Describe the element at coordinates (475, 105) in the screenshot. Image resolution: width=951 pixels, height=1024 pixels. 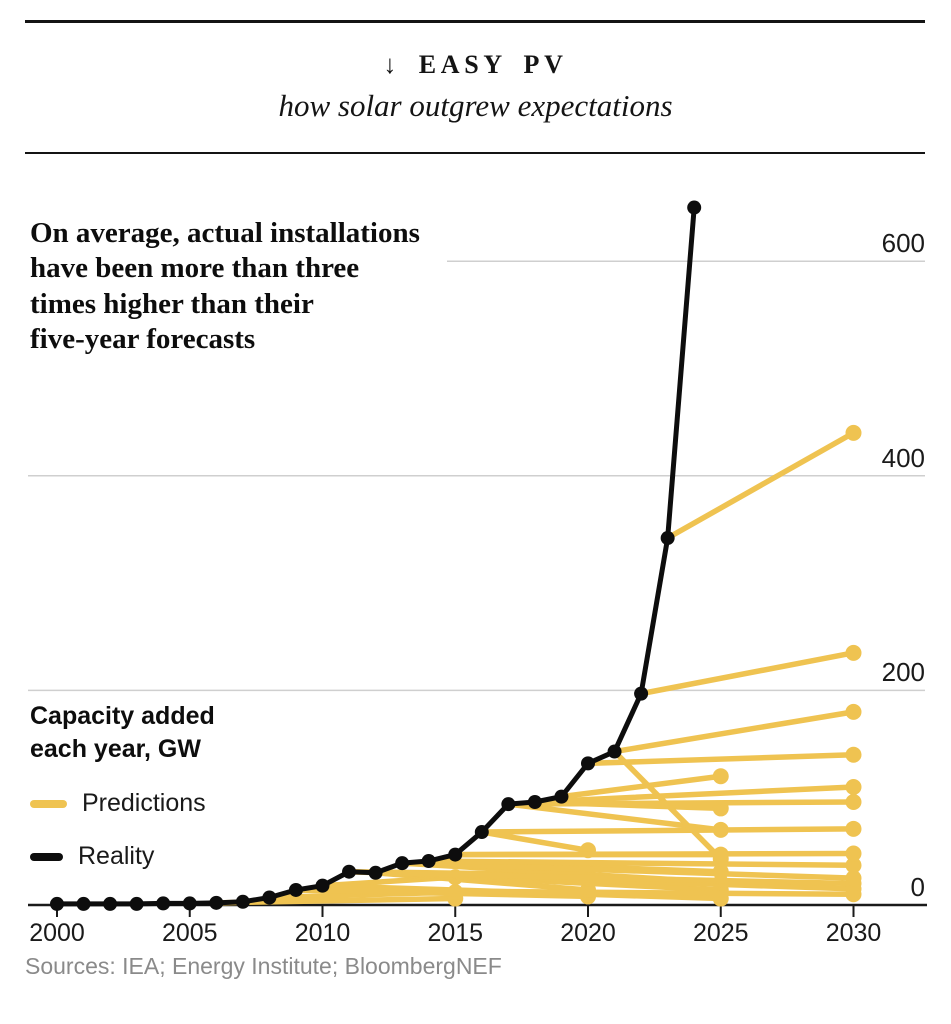
I see `chart-subtitle: how solar outgrew expectations` at that location.